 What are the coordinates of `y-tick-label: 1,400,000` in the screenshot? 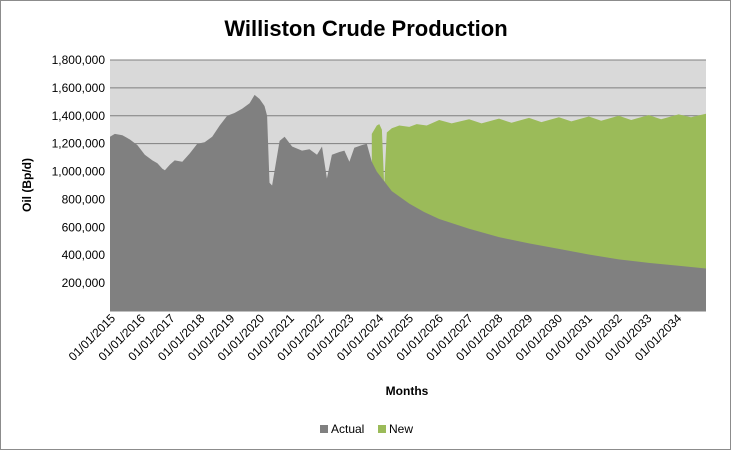 It's located at (79, 116).